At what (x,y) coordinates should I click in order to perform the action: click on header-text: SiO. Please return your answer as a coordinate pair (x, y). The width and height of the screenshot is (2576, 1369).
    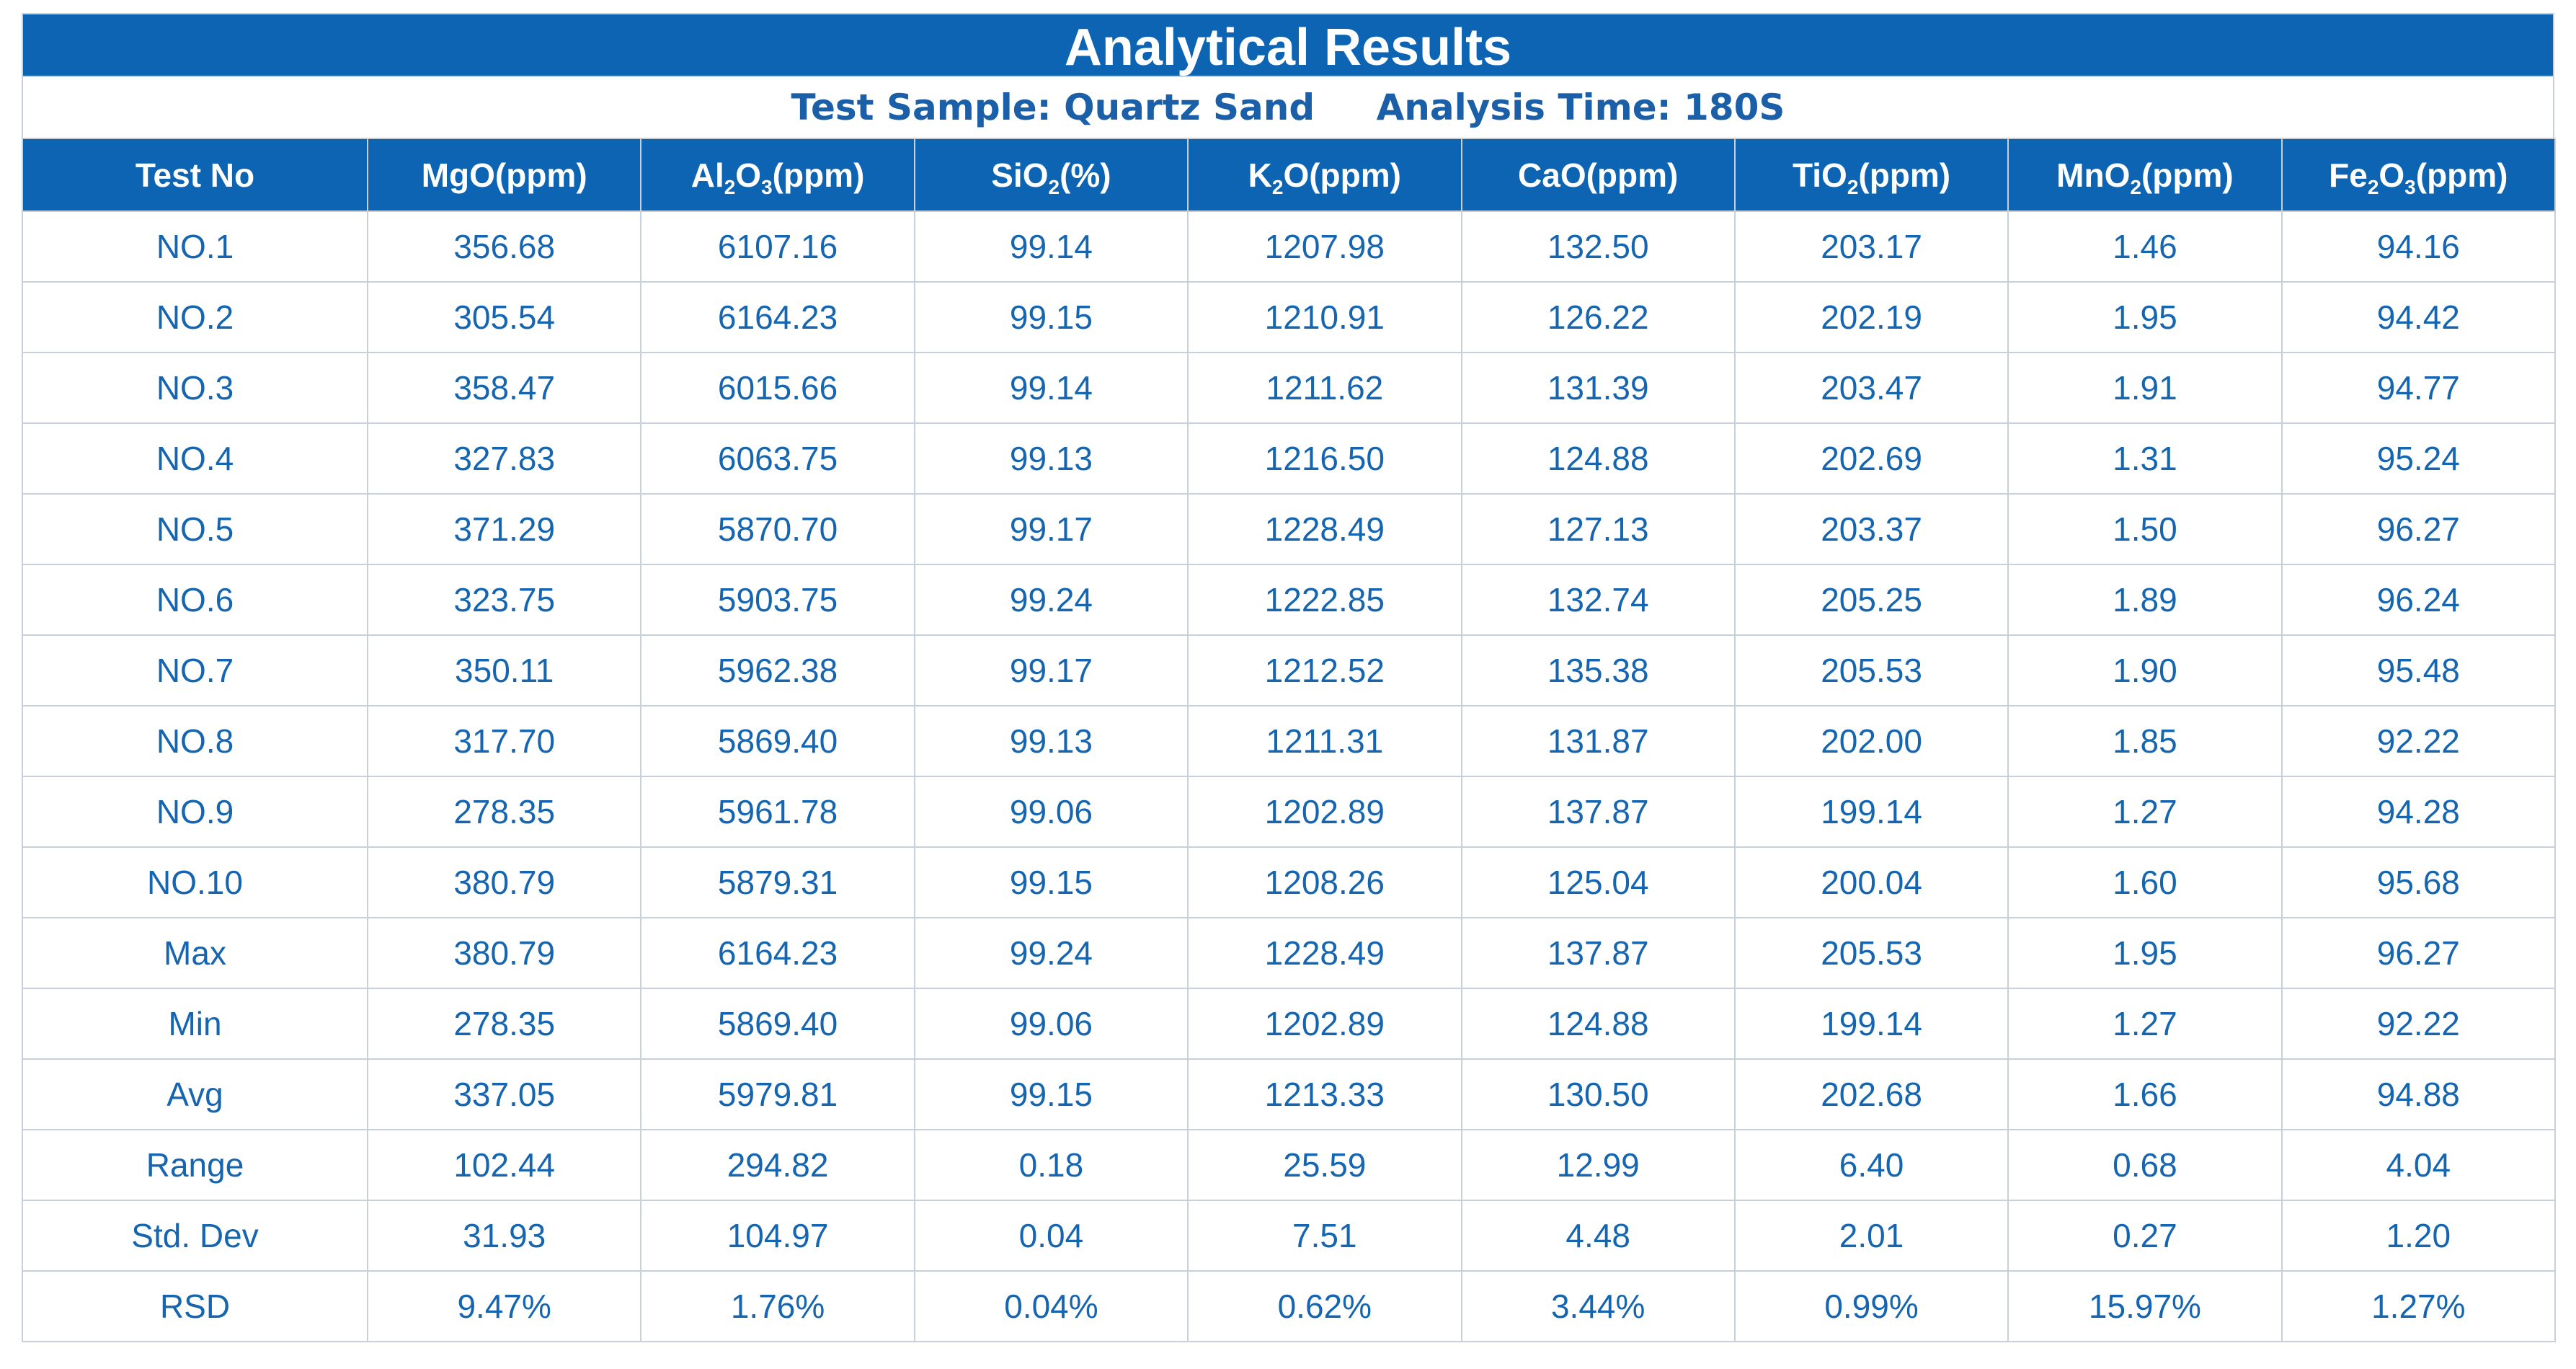
    Looking at the image, I should click on (1020, 175).